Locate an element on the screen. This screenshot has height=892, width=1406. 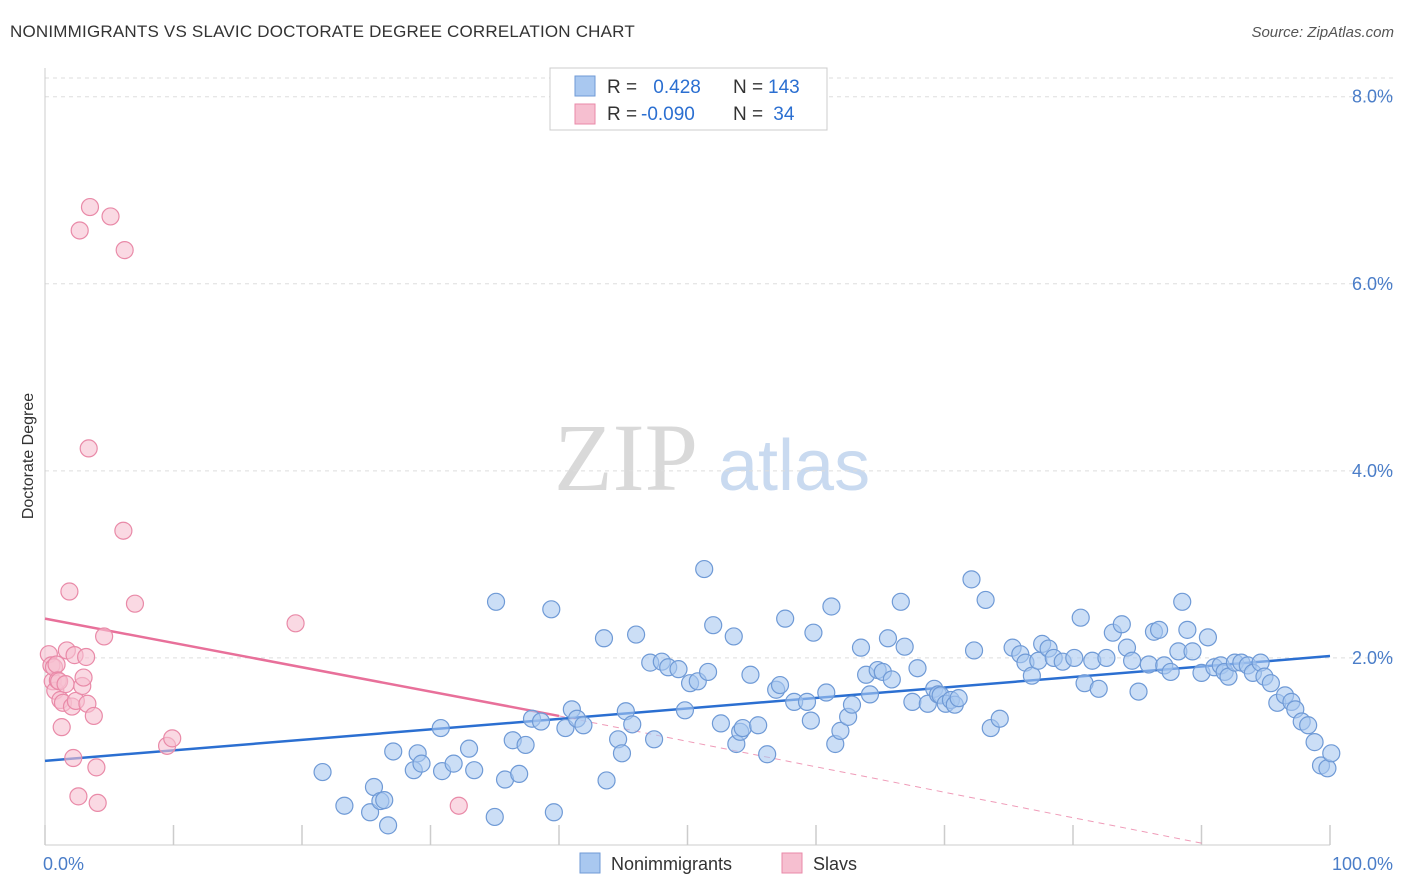
legend-n-label: N = is located at coordinates (748, 87).